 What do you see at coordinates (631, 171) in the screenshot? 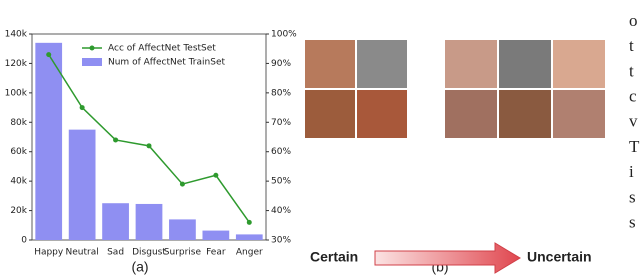
I see `margin-text: i` at bounding box center [631, 171].